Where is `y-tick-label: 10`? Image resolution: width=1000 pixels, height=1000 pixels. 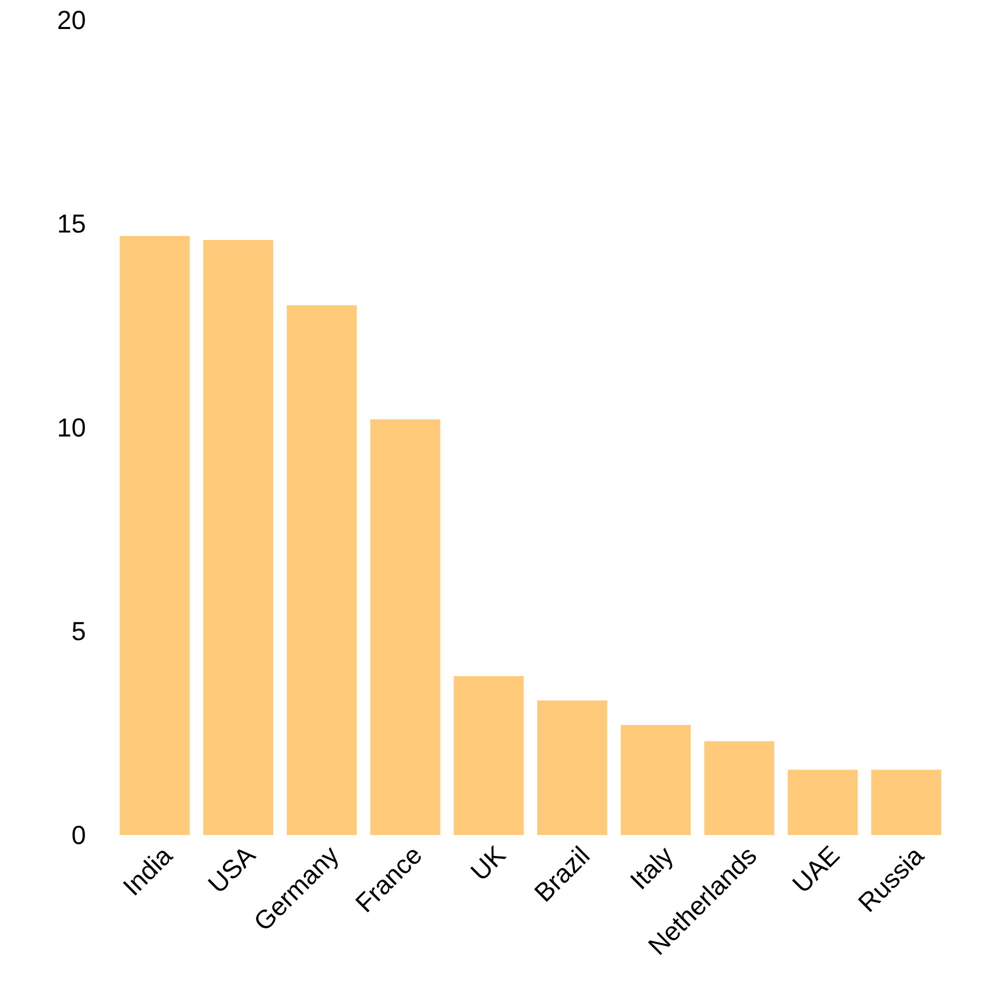 y-tick-label: 10 is located at coordinates (71, 427).